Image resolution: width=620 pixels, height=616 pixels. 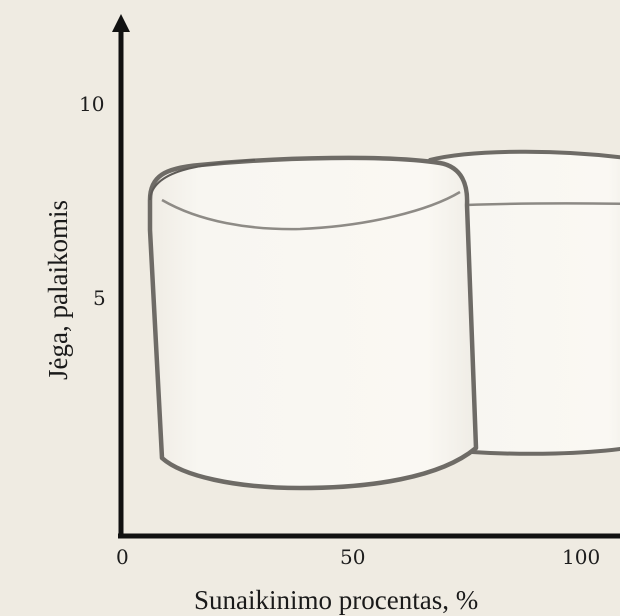 I want to click on y-axis-title: Jėga, palaikomis, so click(x=58, y=290).